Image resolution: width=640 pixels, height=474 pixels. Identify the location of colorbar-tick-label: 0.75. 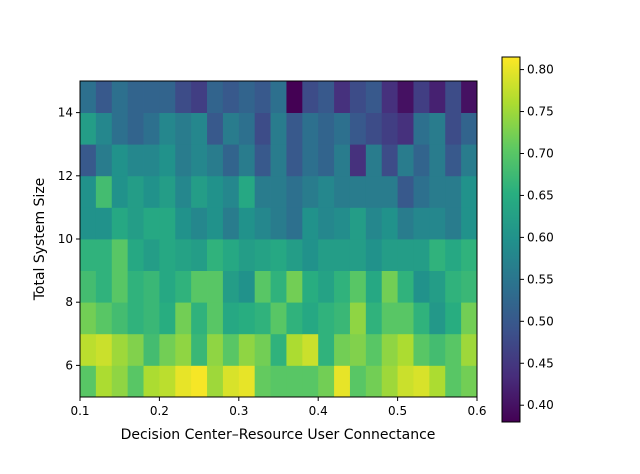
(540, 112).